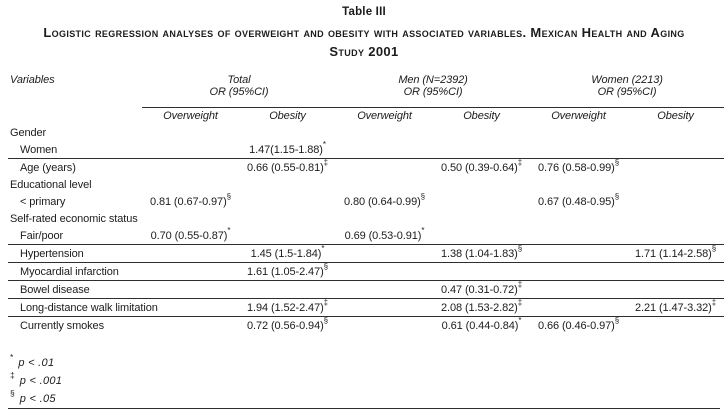  What do you see at coordinates (12, 375) in the screenshot?
I see `footnote-marker: ‡` at bounding box center [12, 375].